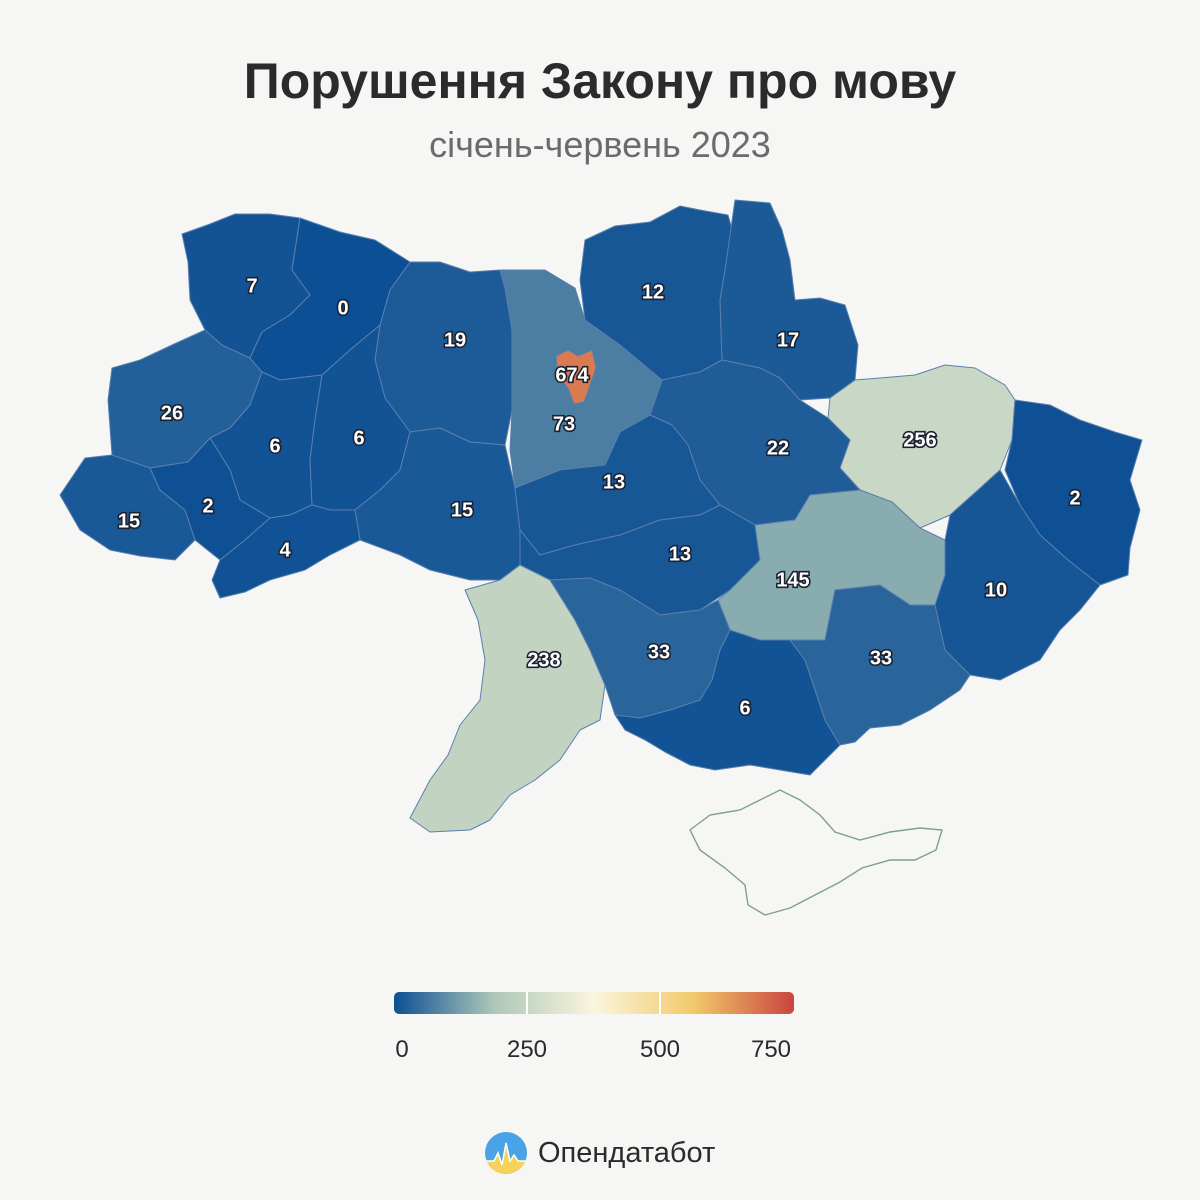 The height and width of the screenshot is (1200, 1200). What do you see at coordinates (402, 1049) in the screenshot?
I see `legend-label-0: 0` at bounding box center [402, 1049].